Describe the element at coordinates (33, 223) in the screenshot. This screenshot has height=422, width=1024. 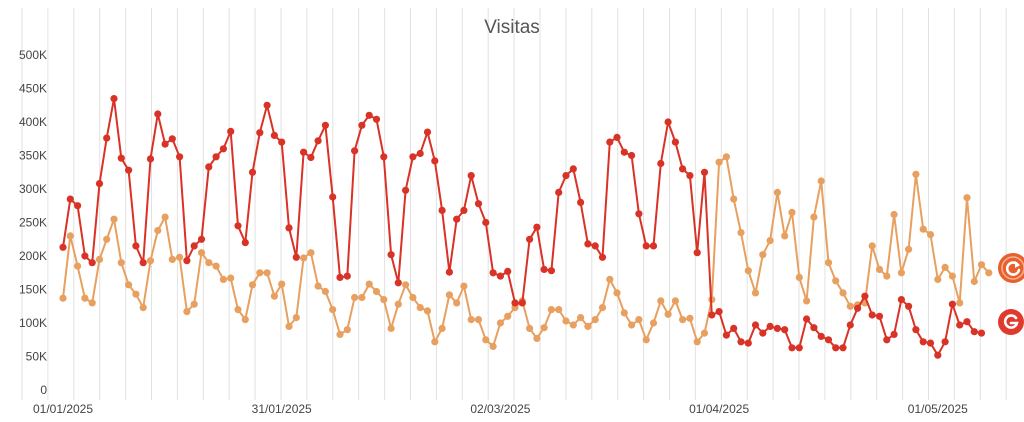
I see `y-tick-label: 250K` at that location.